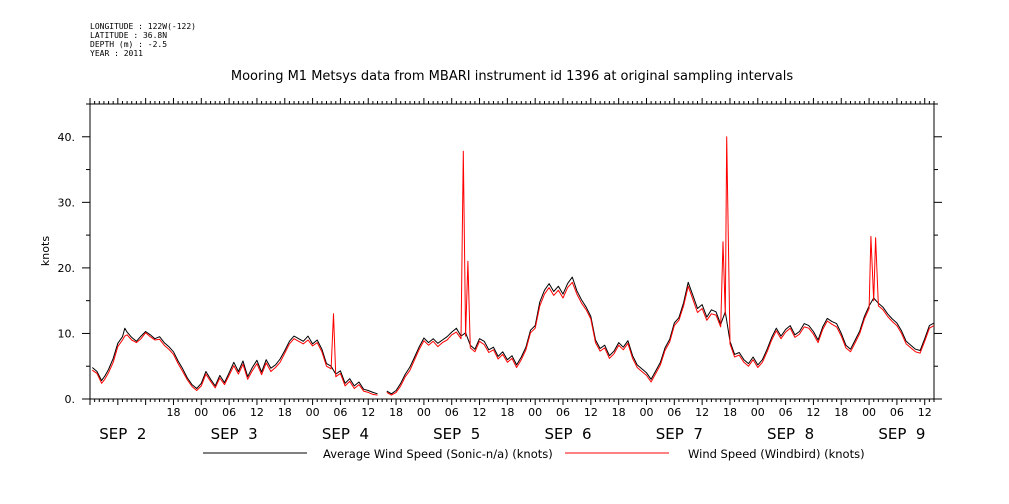 This screenshot has height=504, width=1009. Describe the element at coordinates (901, 434) in the screenshot. I see `x-date-label: SEP 9` at that location.